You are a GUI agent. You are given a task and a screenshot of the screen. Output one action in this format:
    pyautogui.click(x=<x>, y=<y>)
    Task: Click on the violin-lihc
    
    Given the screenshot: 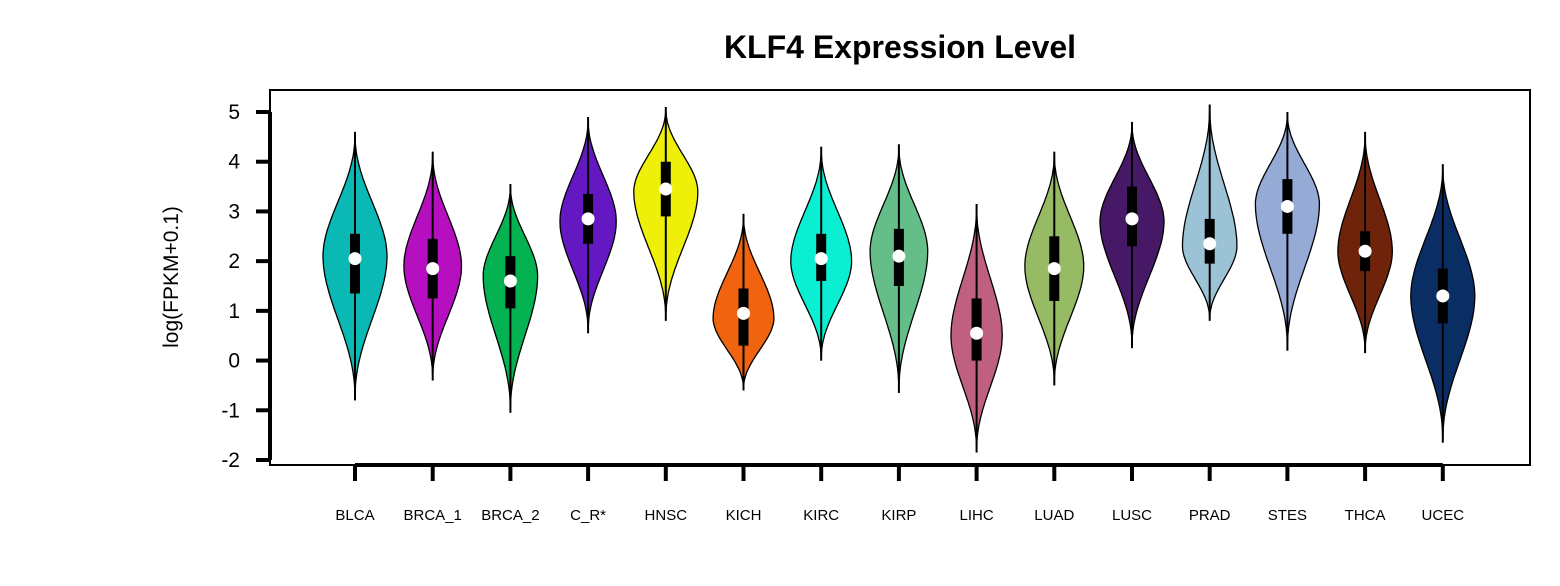 What is the action you would take?
    pyautogui.click(x=976, y=328)
    